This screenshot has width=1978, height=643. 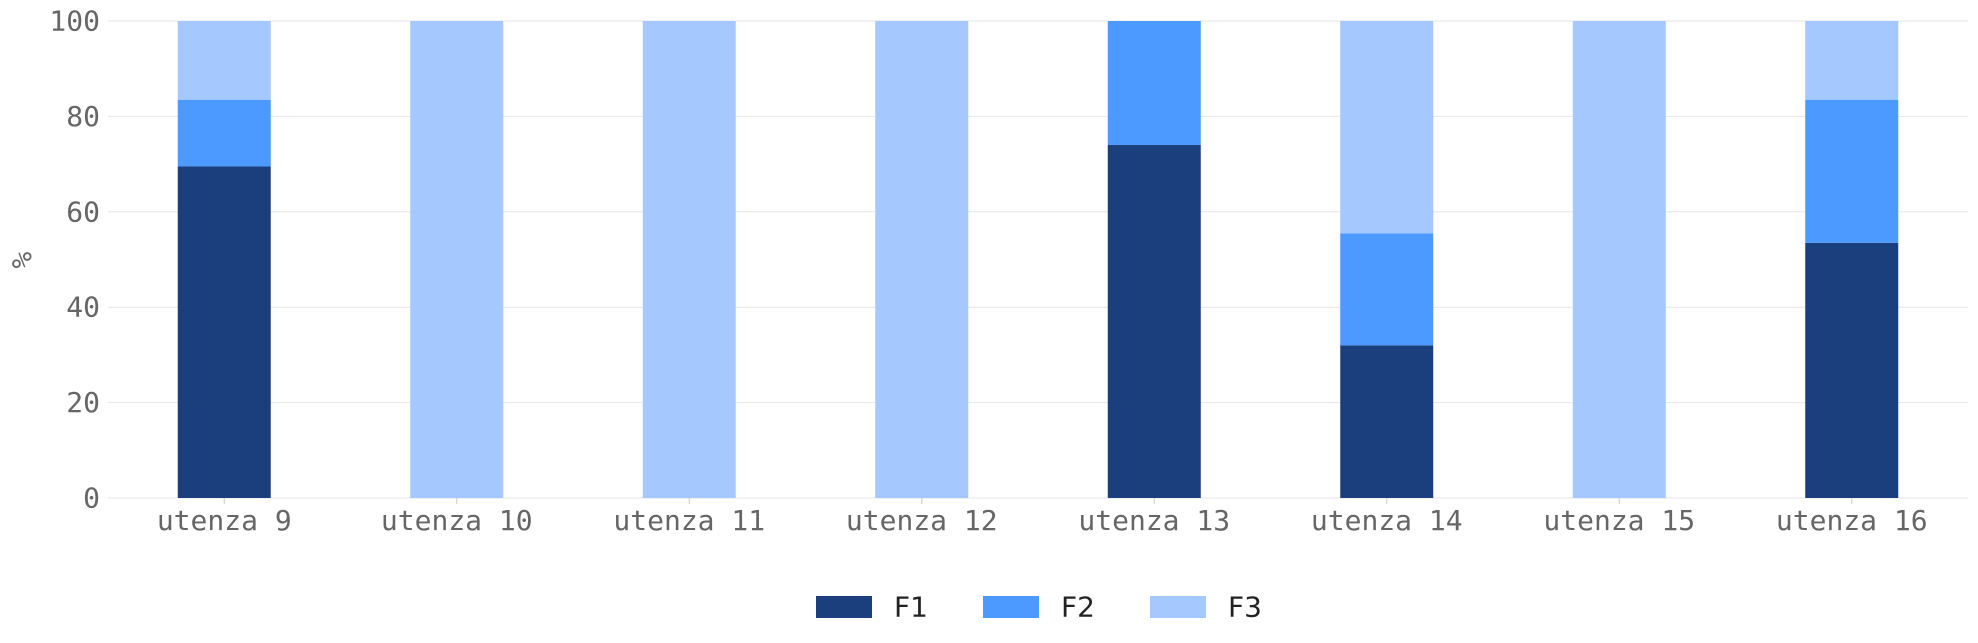 What do you see at coordinates (22, 259) in the screenshot?
I see `y-axis-label: %` at bounding box center [22, 259].